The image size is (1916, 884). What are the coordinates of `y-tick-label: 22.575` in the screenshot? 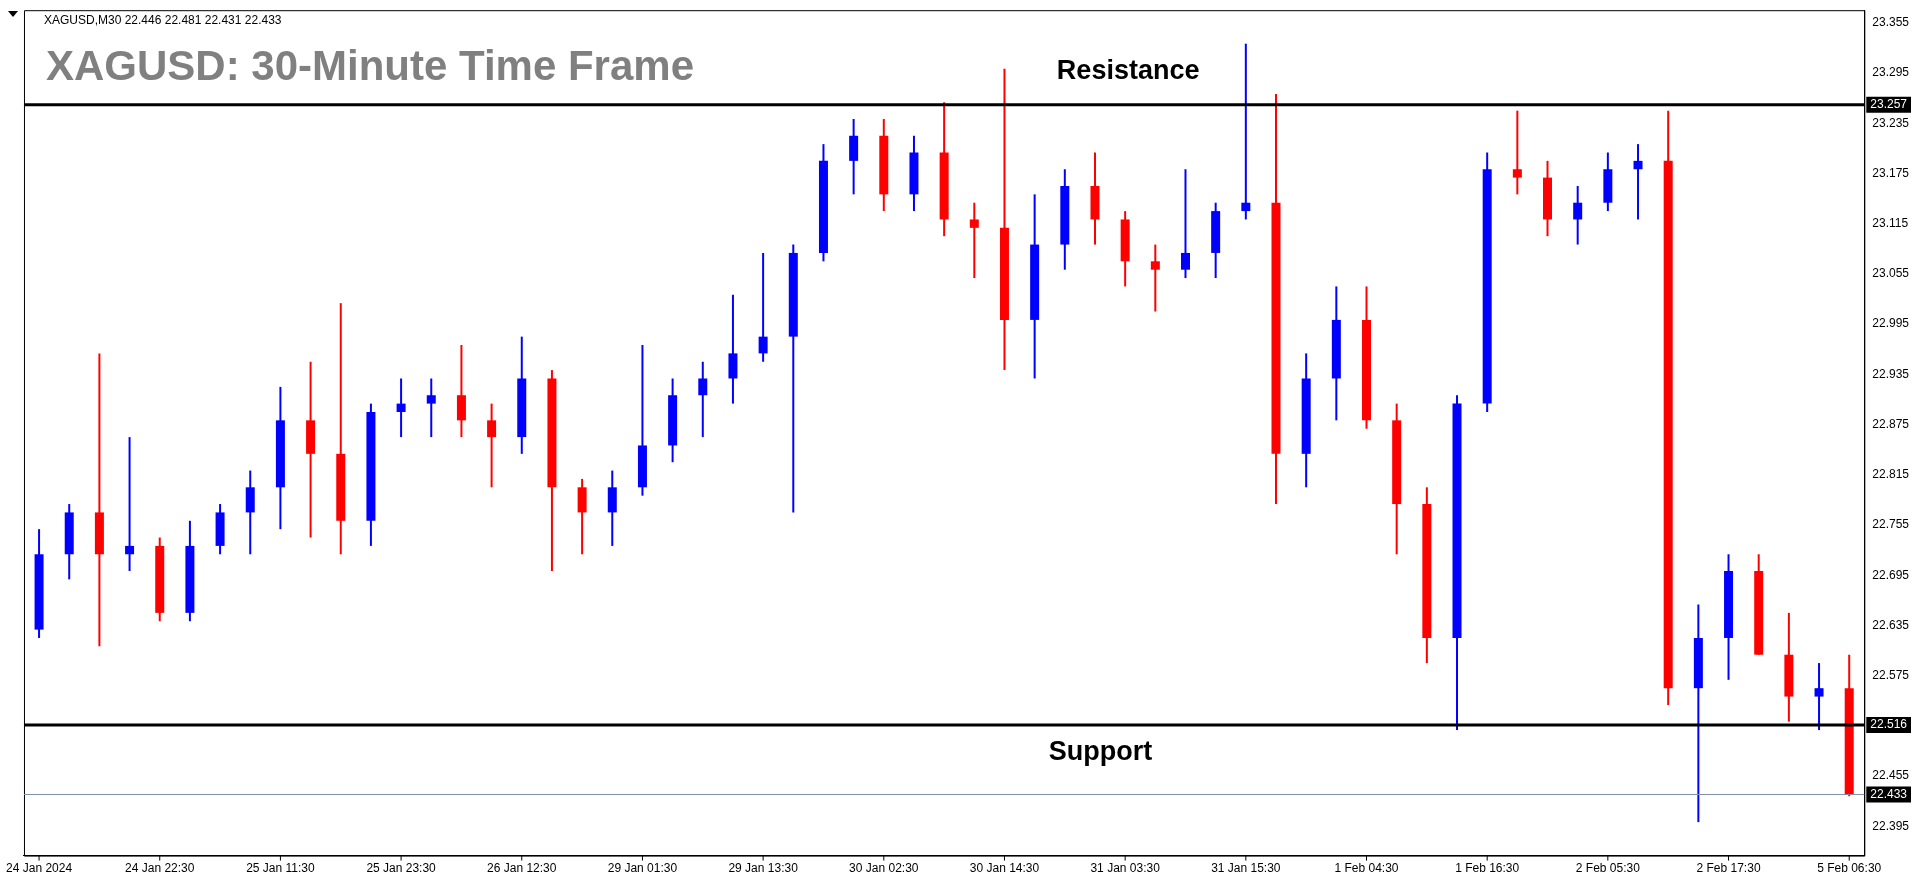 It's located at (1891, 674).